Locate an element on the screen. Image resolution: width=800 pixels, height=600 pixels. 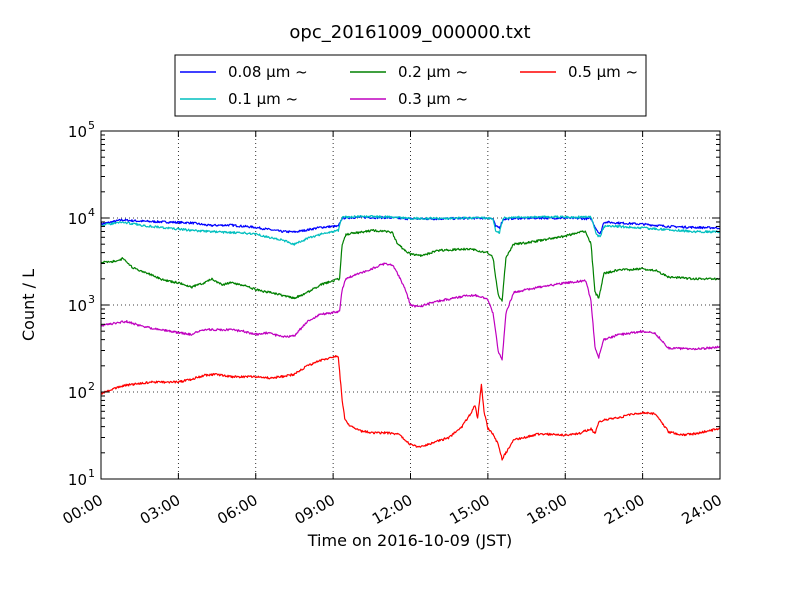
y-axis-title: Count / L is located at coordinates (28, 305).